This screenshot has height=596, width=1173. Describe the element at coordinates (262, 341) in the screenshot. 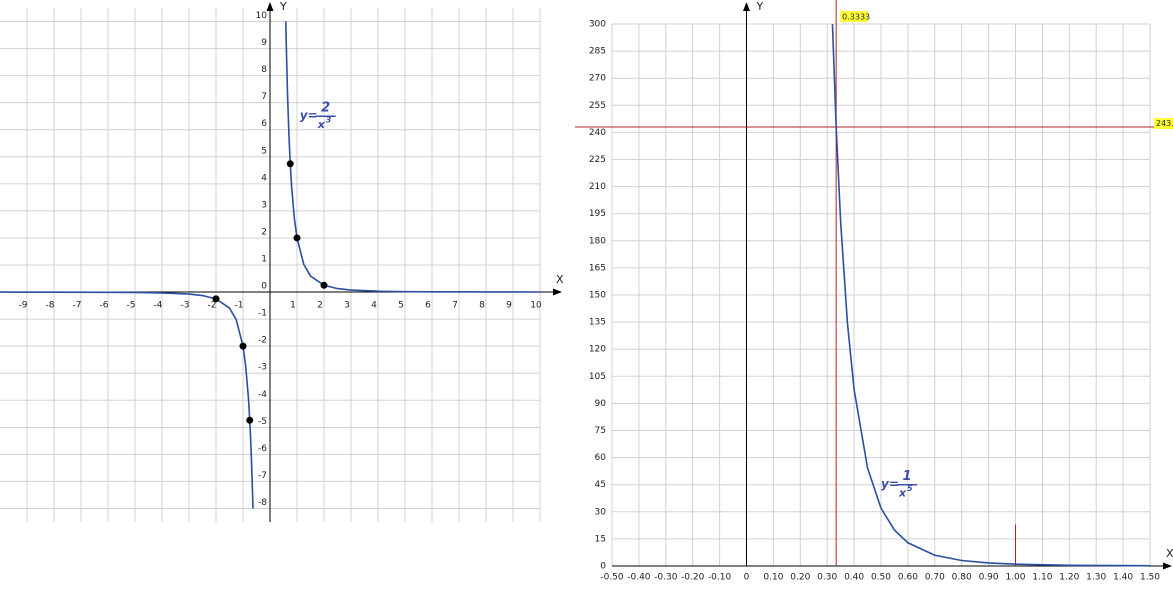

I see `y-tick-label: -2` at that location.